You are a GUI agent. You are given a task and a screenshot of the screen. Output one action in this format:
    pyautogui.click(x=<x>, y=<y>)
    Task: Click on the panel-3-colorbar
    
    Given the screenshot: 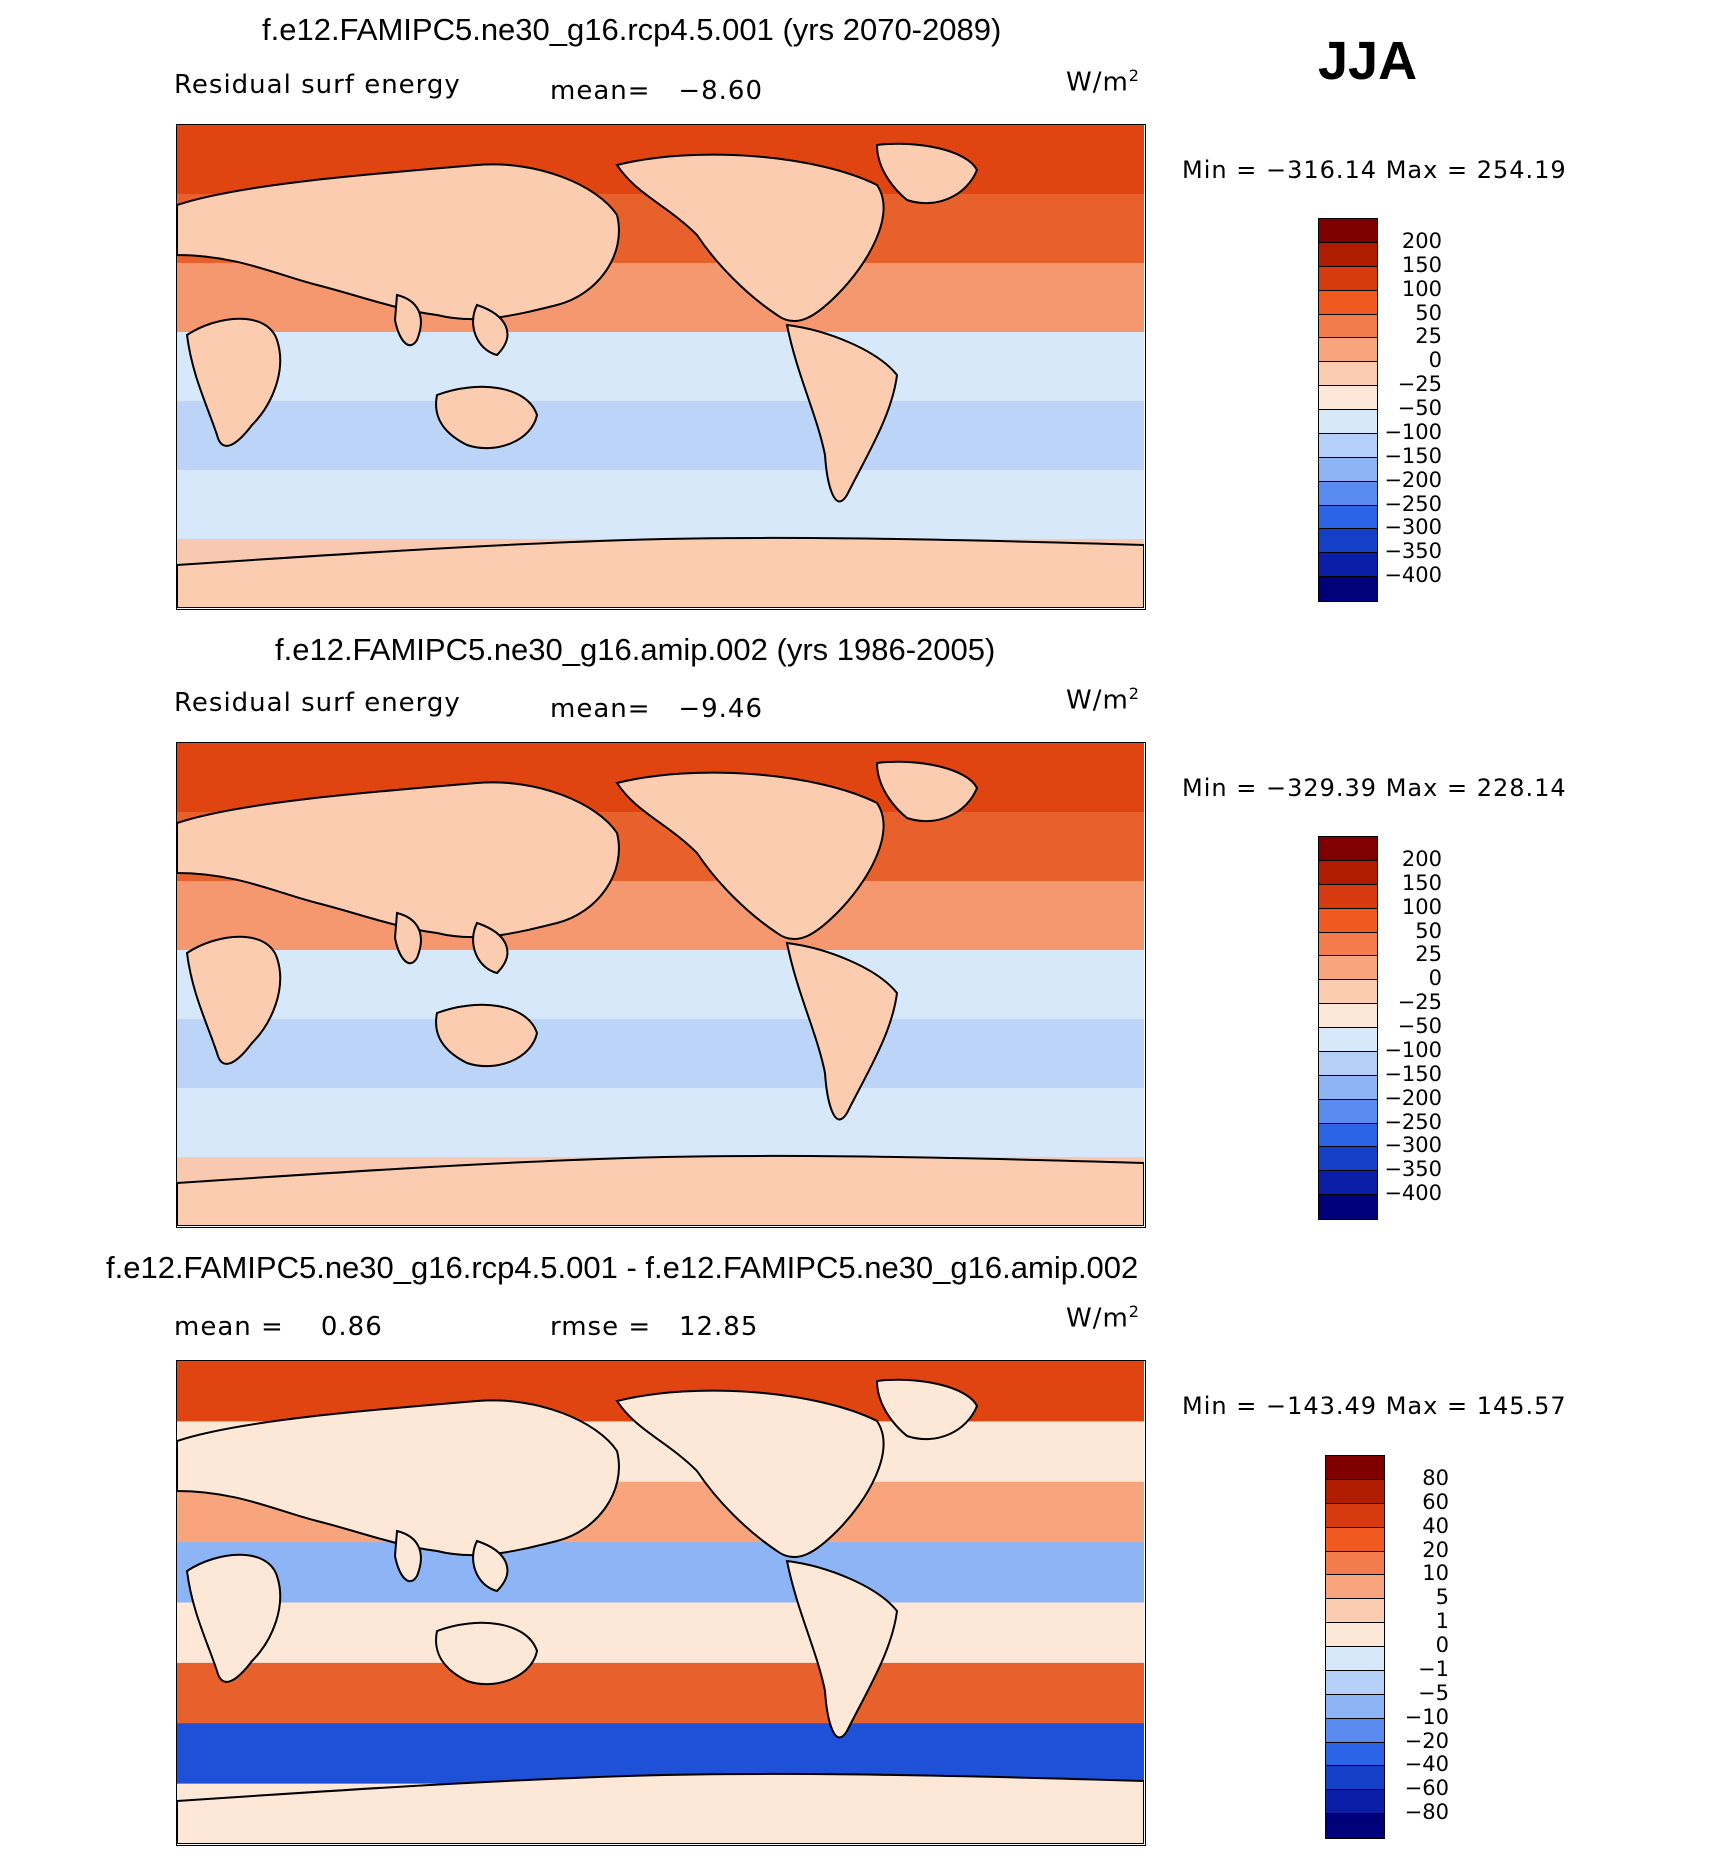 What is the action you would take?
    pyautogui.click(x=1355, y=1647)
    